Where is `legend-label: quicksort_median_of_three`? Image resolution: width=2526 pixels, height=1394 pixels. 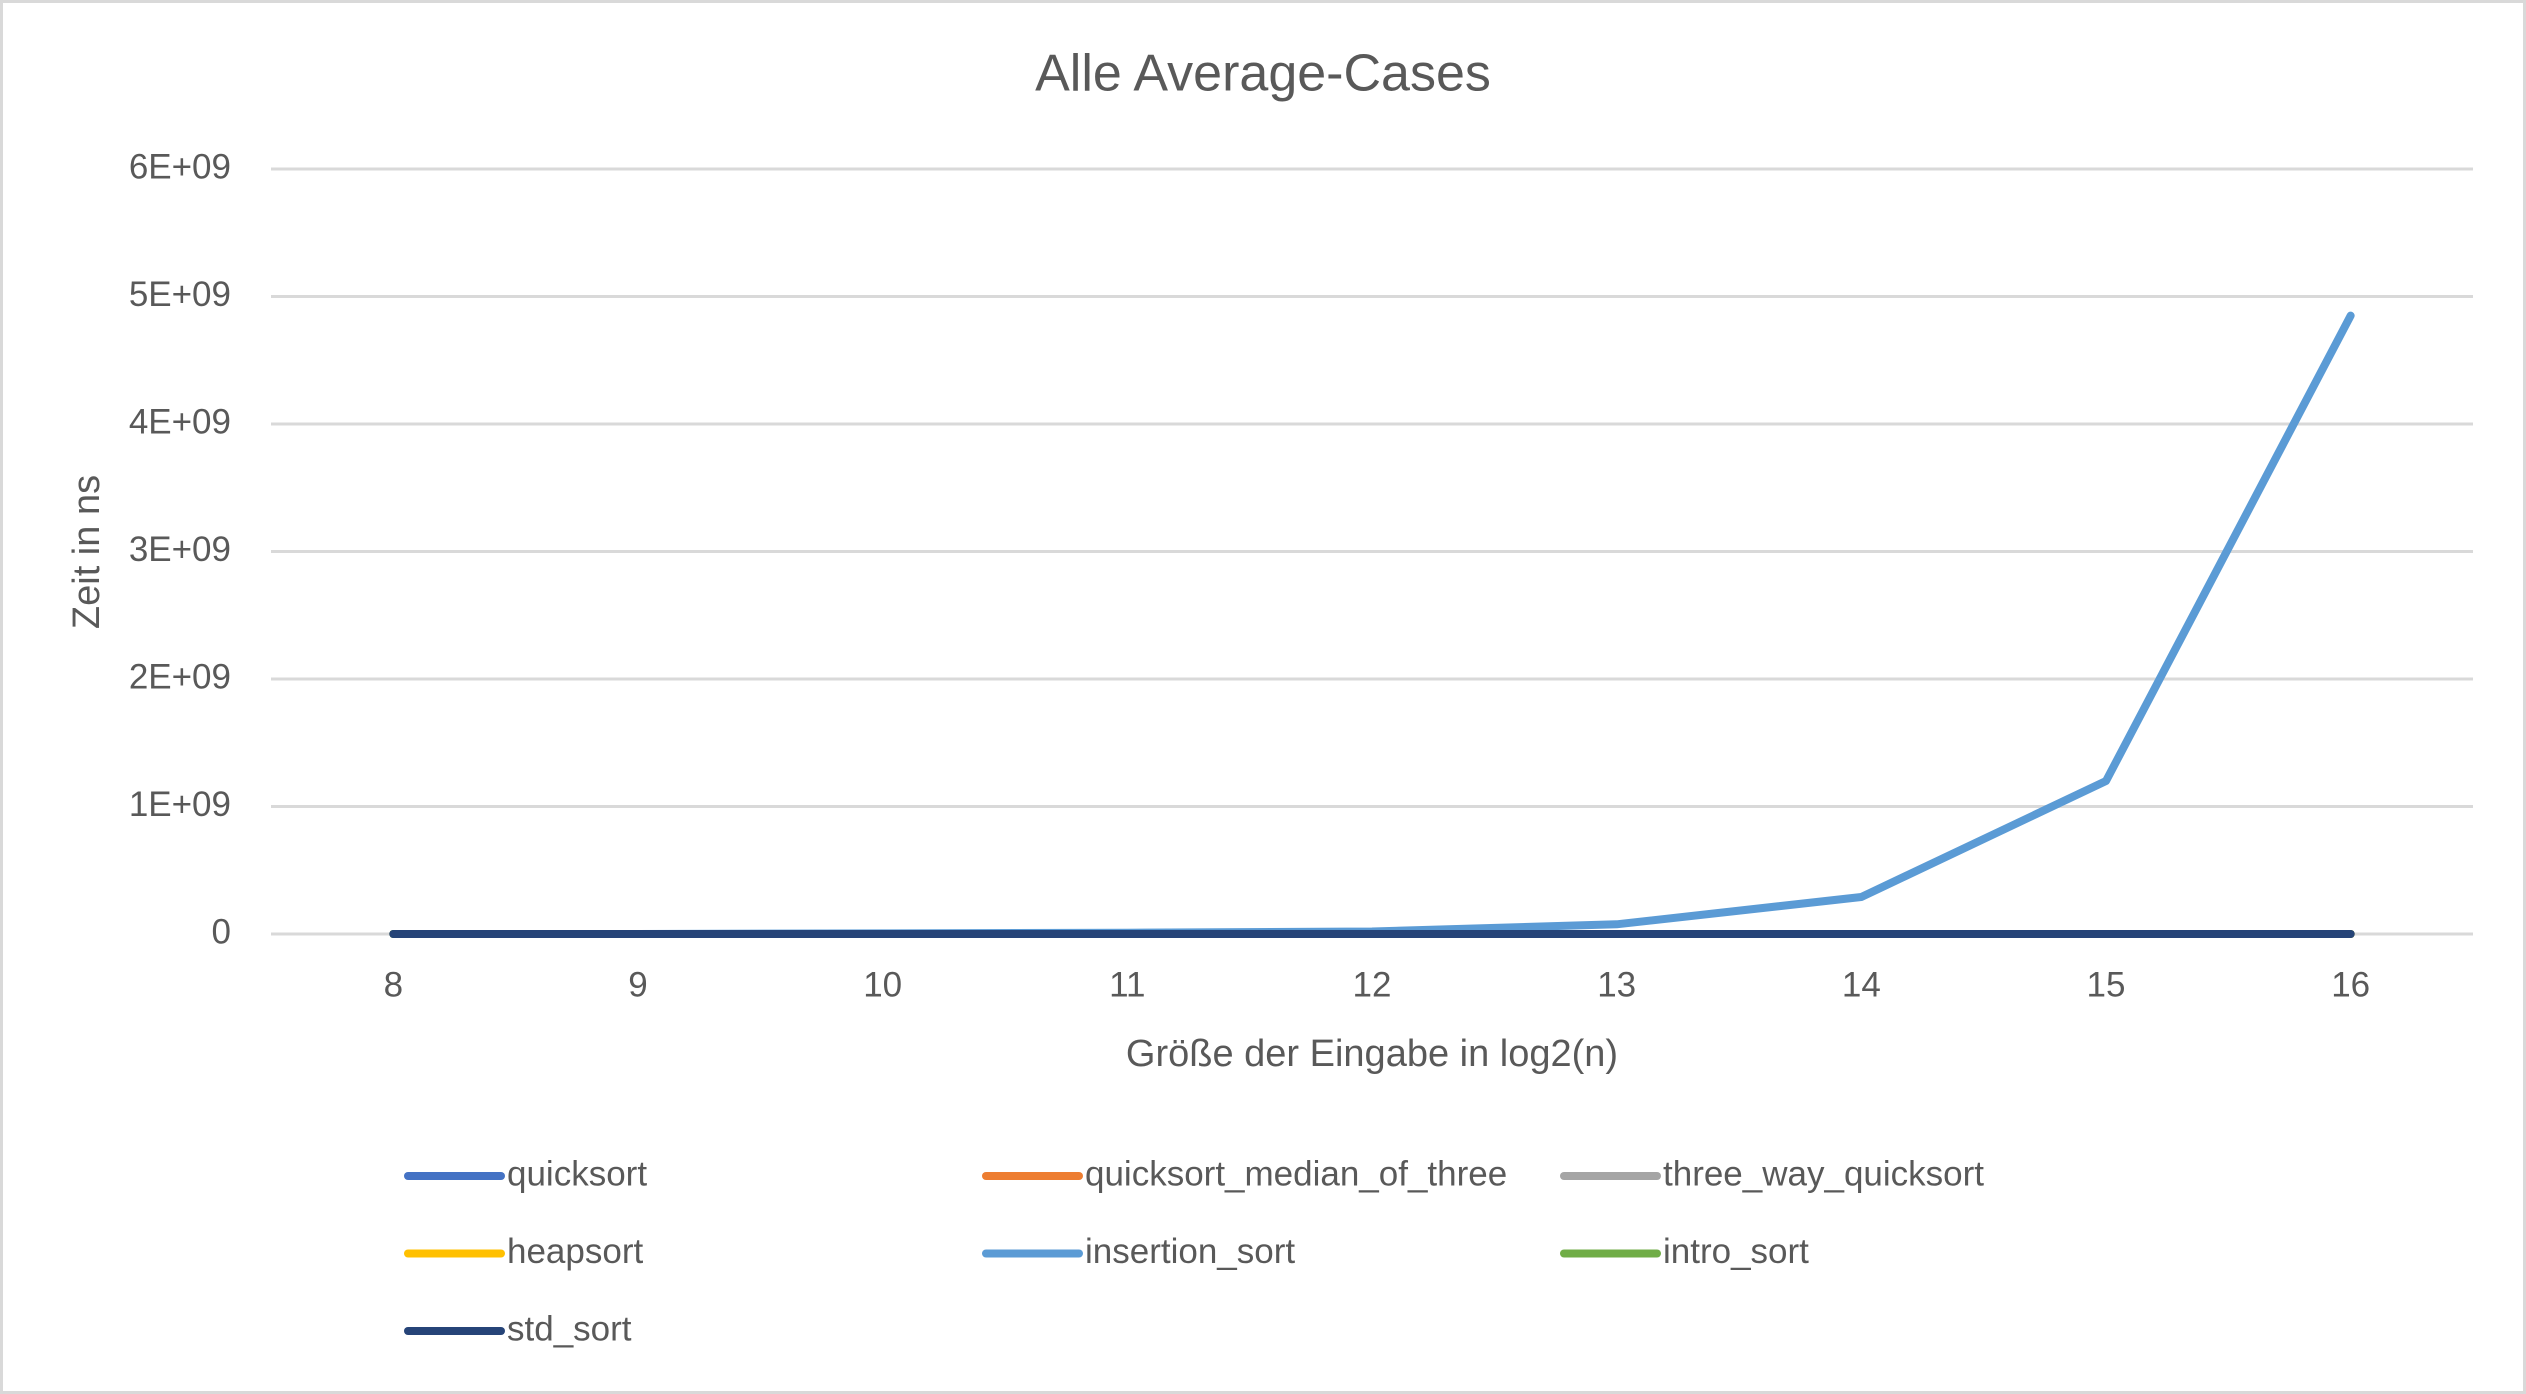 legend-label: quicksort_median_of_three is located at coordinates (1296, 1173).